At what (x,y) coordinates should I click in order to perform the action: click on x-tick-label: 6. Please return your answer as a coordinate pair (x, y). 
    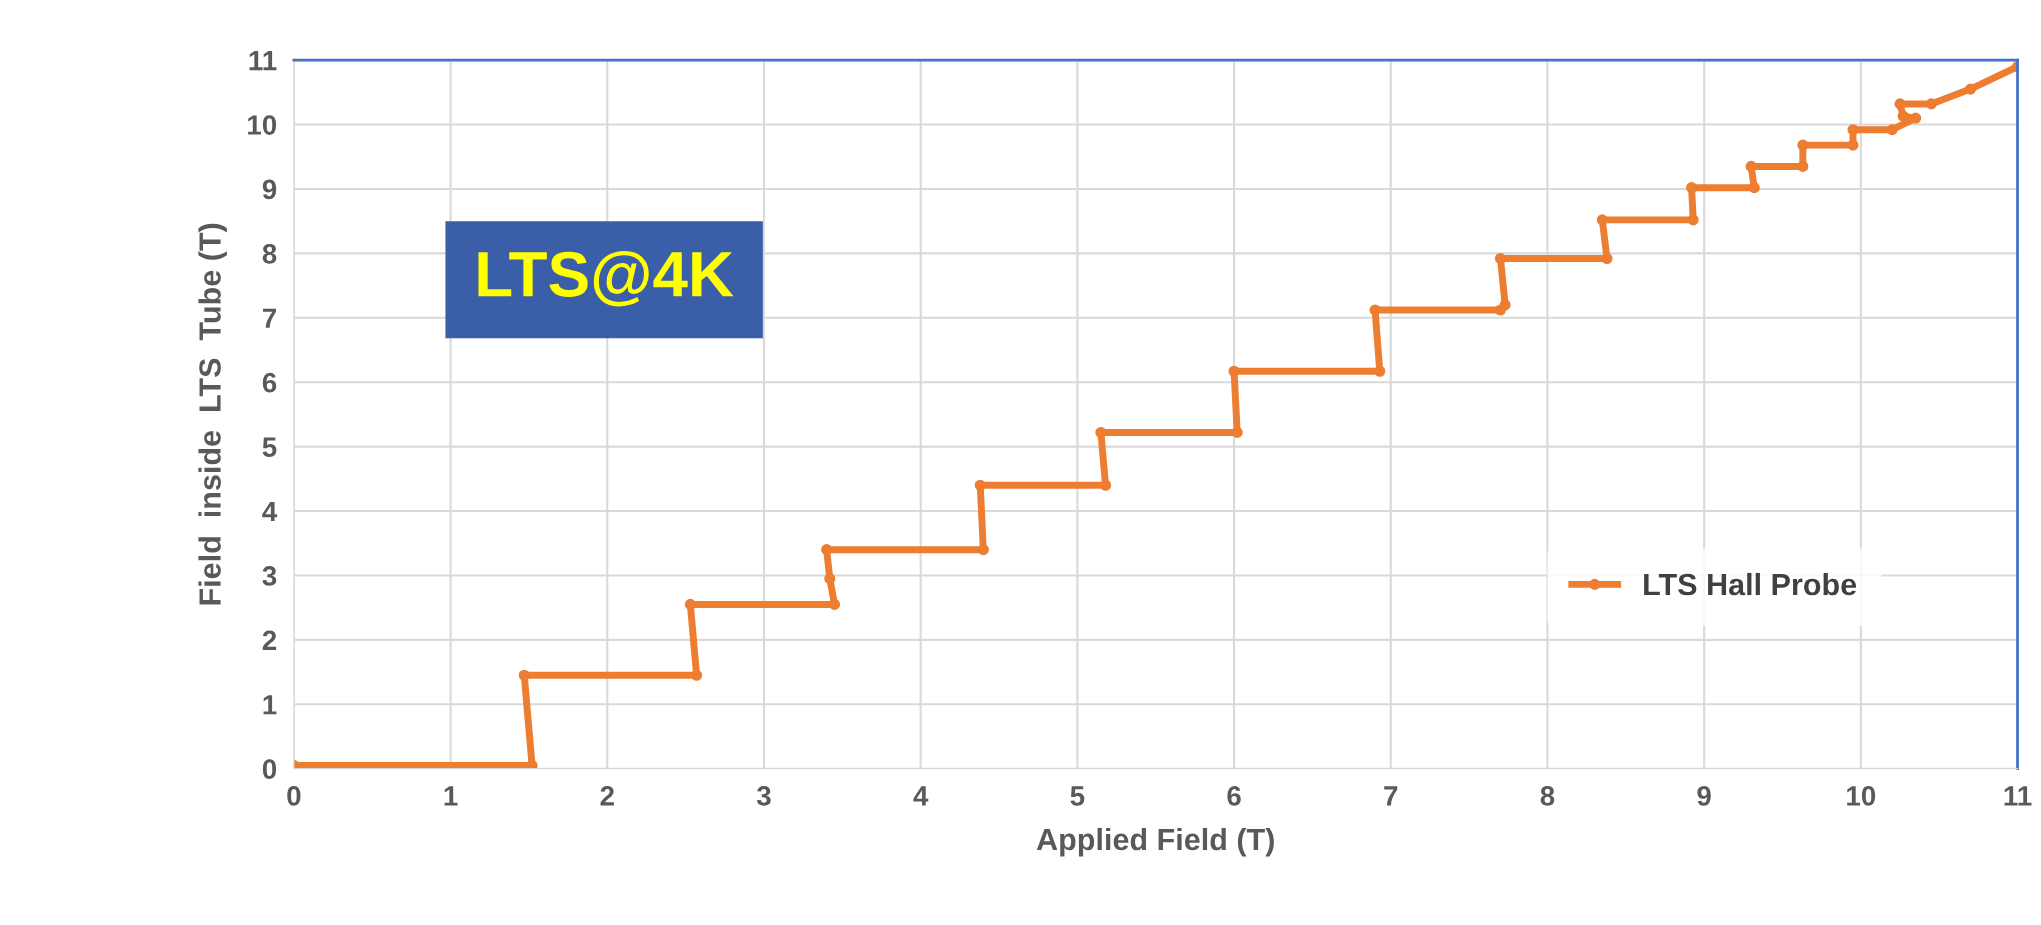
    Looking at the image, I should click on (1234, 796).